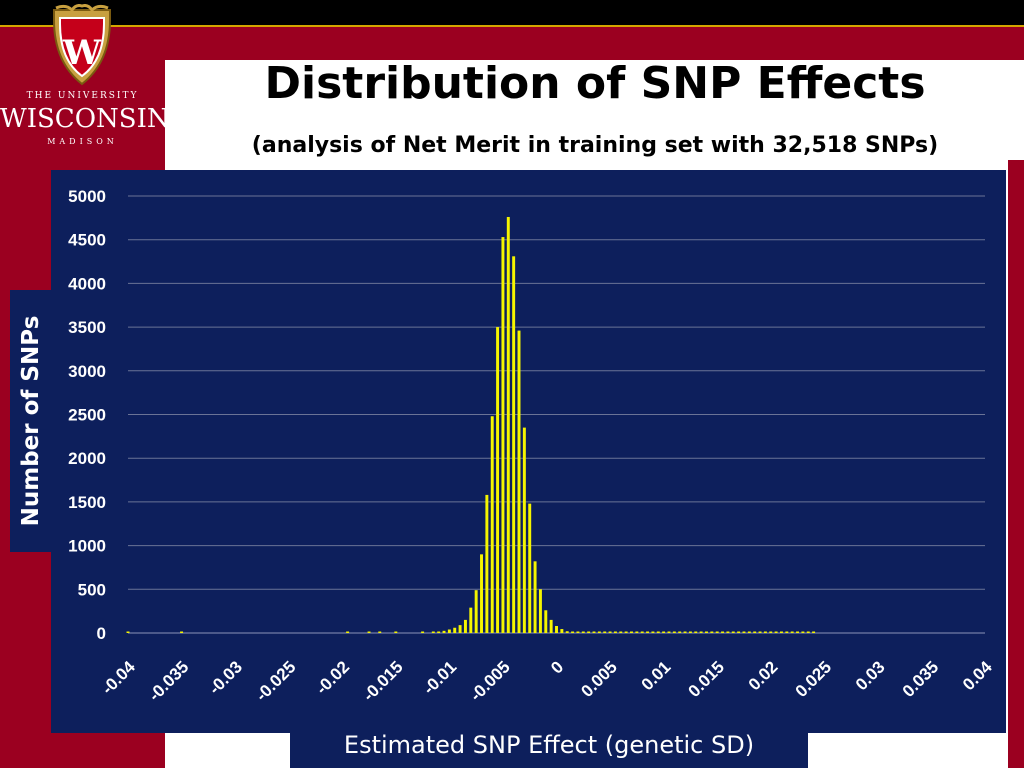 The height and width of the screenshot is (768, 1024). I want to click on y-tick-label: 3500, so click(87, 327).